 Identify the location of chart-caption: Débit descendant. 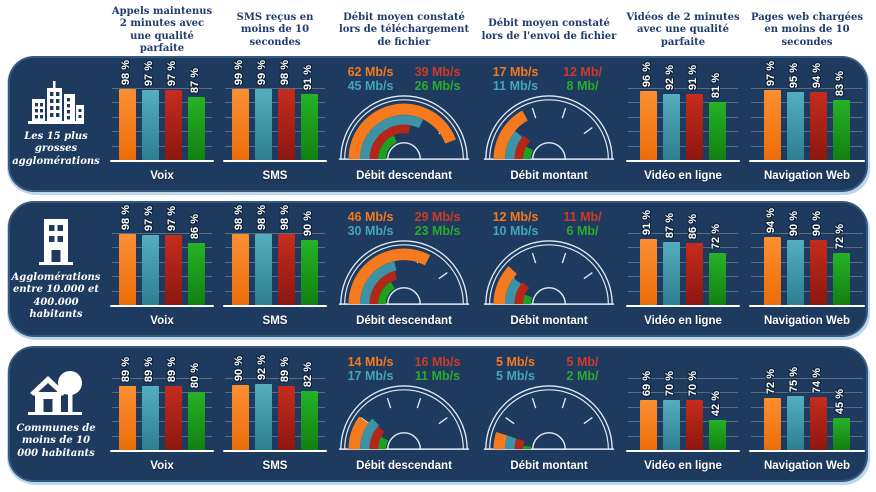
(404, 321).